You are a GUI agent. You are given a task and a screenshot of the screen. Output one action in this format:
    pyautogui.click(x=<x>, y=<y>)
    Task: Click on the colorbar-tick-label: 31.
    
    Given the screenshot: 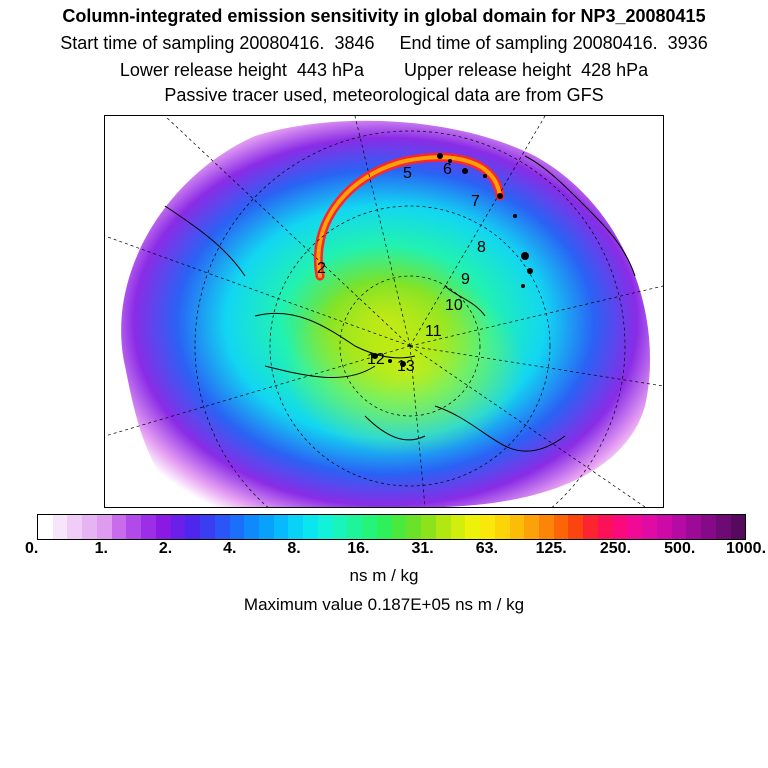 What is the action you would take?
    pyautogui.click(x=422, y=548)
    